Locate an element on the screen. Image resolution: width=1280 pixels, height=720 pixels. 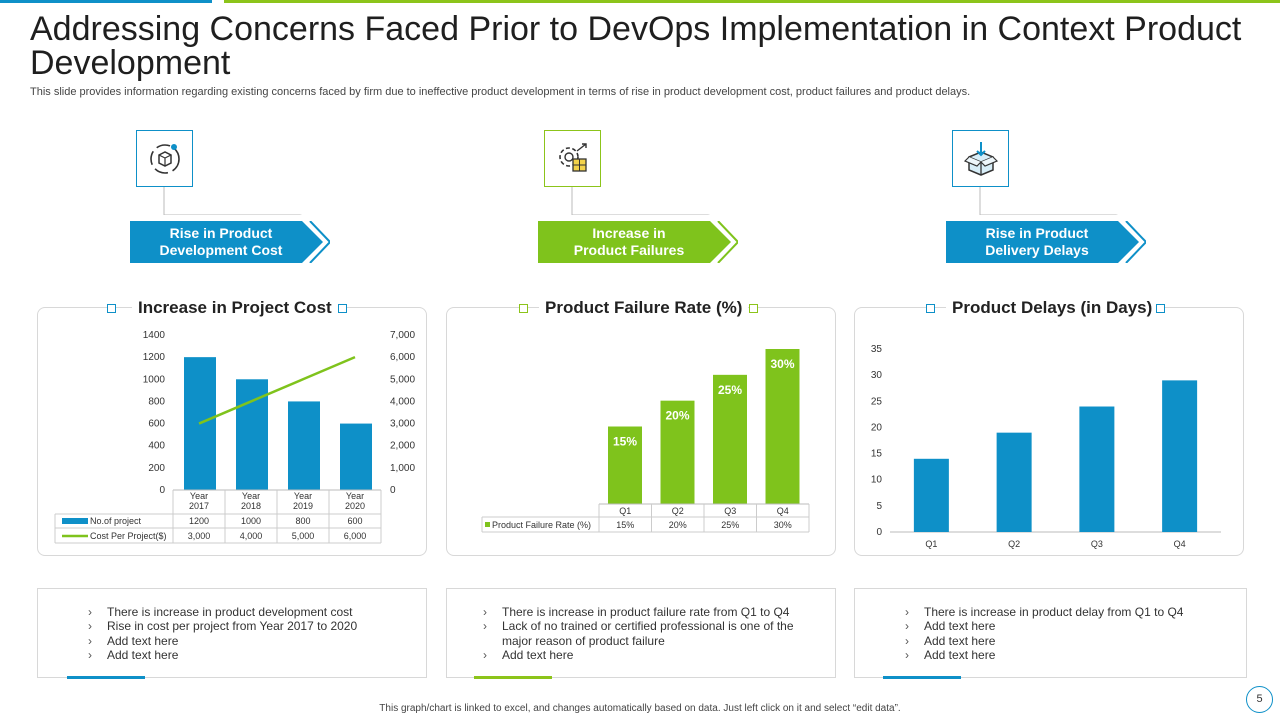
arrow-banner-delays: Rise in Product Delivery Delays is located at coordinates (1046, 242).